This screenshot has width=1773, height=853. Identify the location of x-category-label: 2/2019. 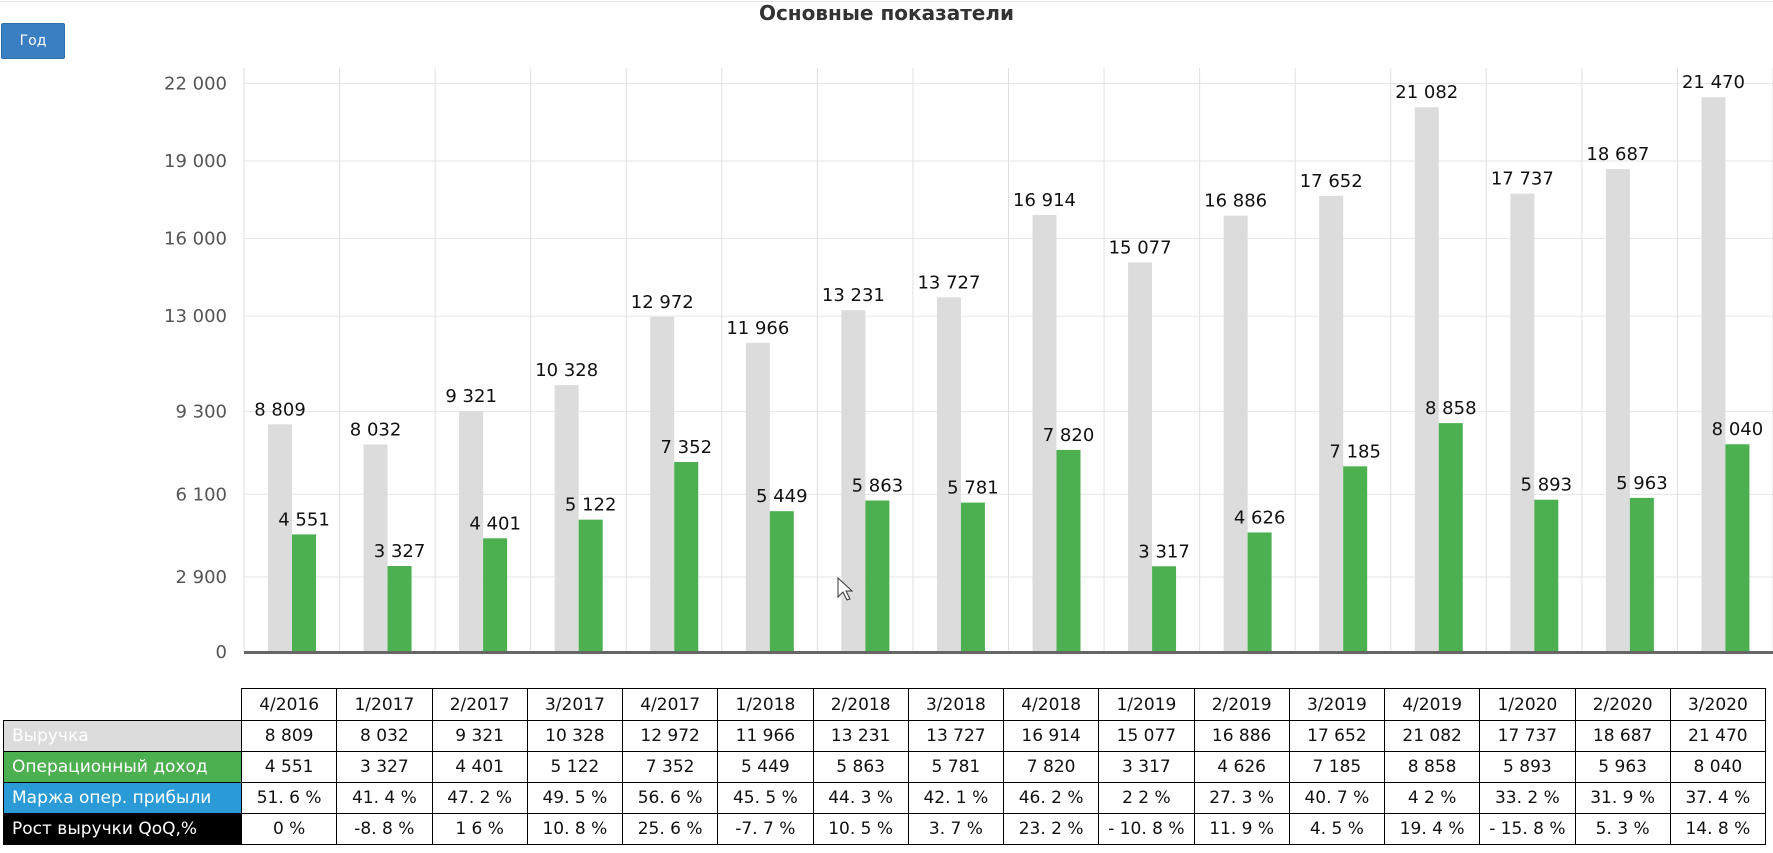
(1241, 704).